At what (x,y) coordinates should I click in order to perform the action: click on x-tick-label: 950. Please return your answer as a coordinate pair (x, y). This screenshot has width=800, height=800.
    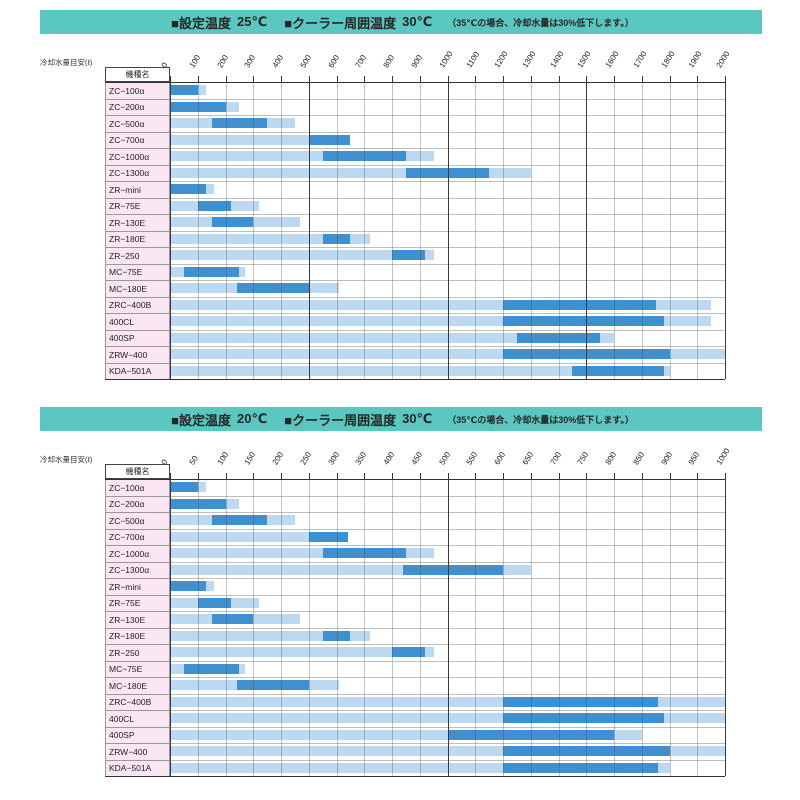
    Looking at the image, I should click on (694, 458).